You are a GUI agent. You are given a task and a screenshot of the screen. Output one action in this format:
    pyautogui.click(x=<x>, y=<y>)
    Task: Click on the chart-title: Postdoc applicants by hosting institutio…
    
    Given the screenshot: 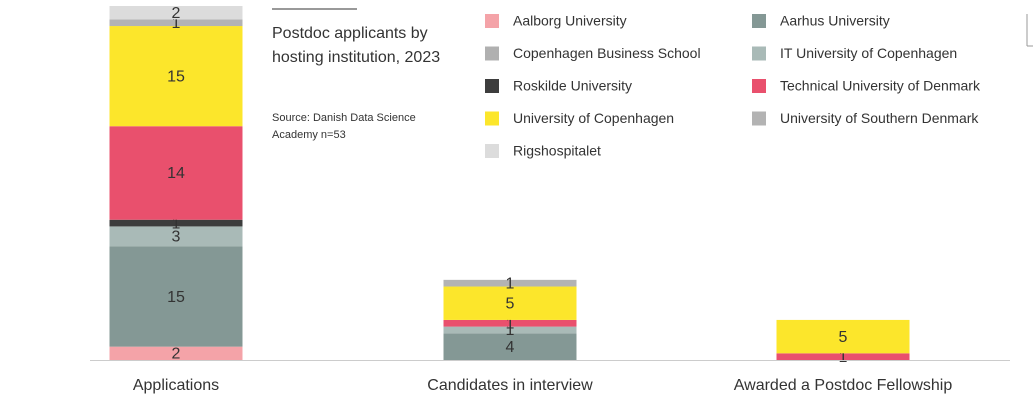 What is the action you would take?
    pyautogui.click(x=356, y=45)
    